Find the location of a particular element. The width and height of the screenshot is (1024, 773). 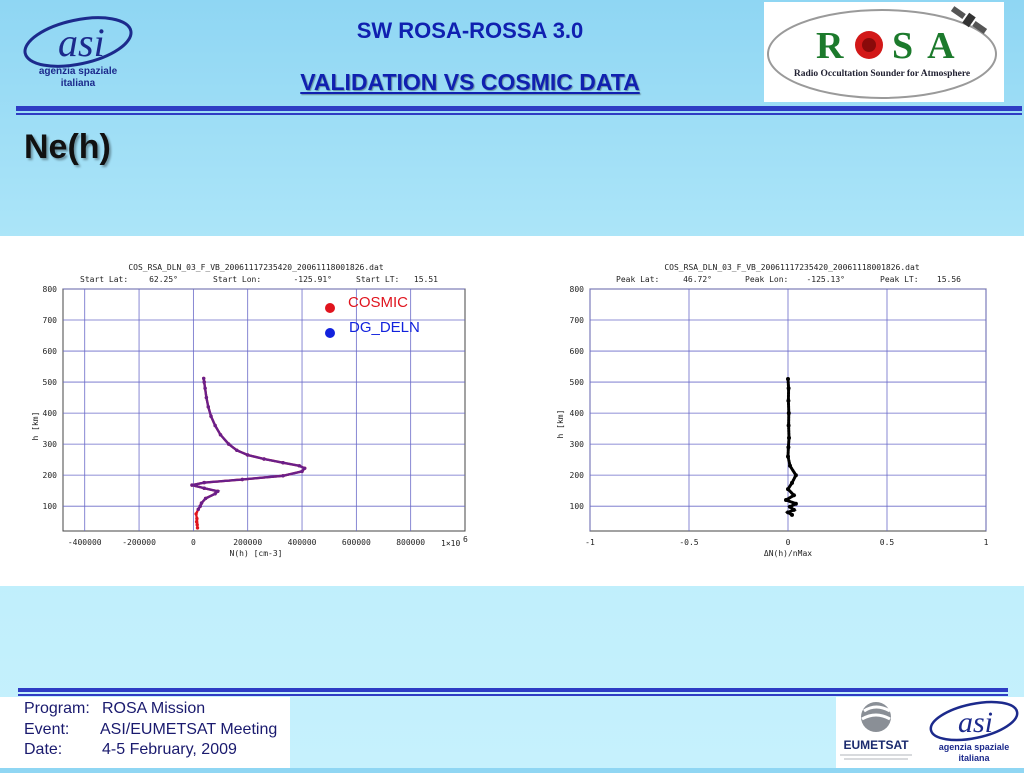

legend-label-dgdeln: DG_DELN is located at coordinates (384, 327).